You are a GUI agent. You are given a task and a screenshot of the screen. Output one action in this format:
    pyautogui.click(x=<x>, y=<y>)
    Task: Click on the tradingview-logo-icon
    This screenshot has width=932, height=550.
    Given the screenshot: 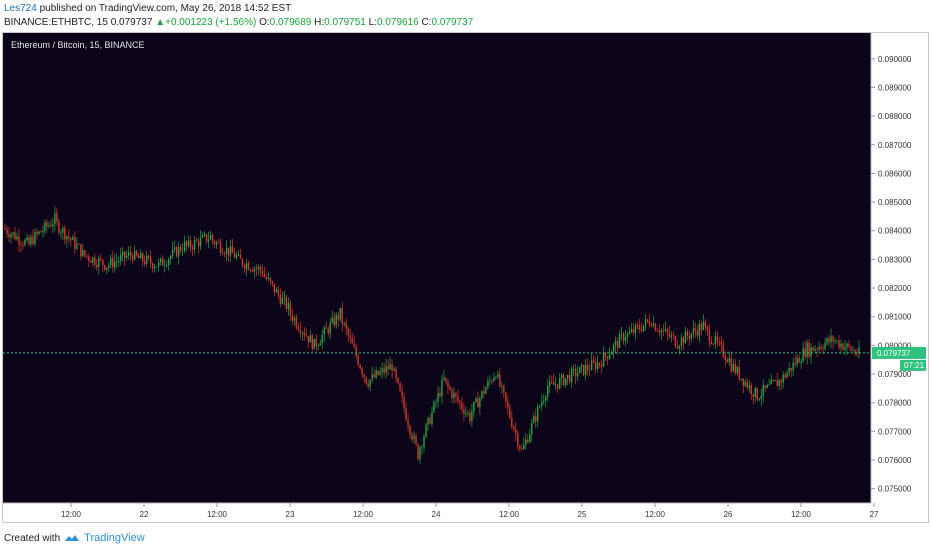 What is the action you would take?
    pyautogui.click(x=72, y=538)
    